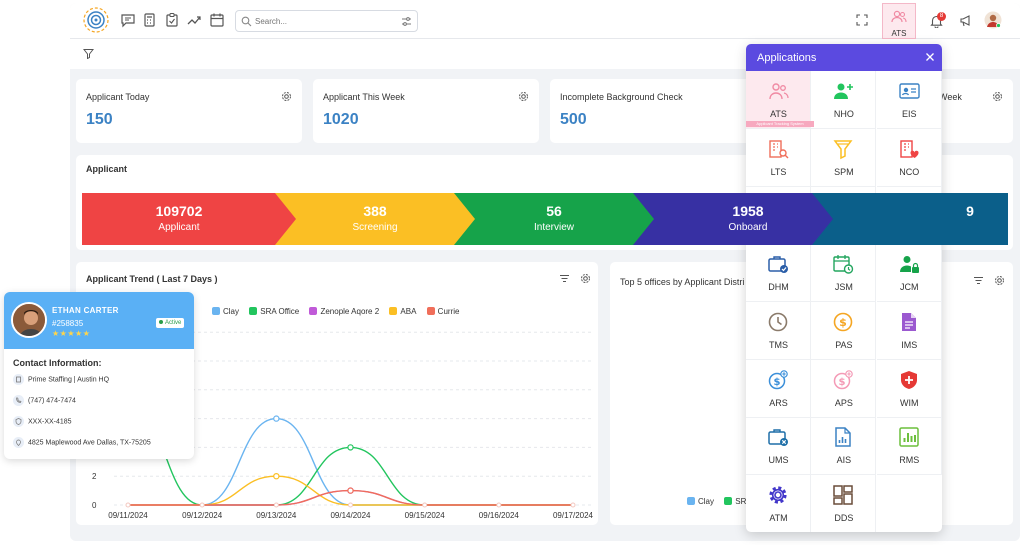 The width and height of the screenshot is (1024, 545). I want to click on clock-icon, so click(778, 322).